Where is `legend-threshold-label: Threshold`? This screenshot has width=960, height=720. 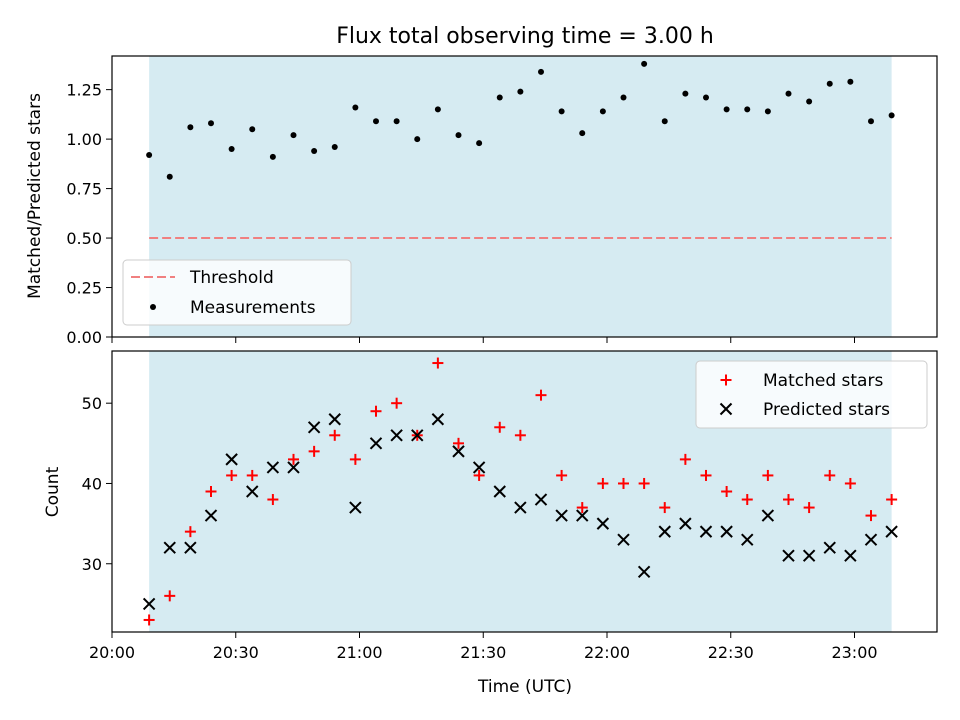 legend-threshold-label: Threshold is located at coordinates (231, 278).